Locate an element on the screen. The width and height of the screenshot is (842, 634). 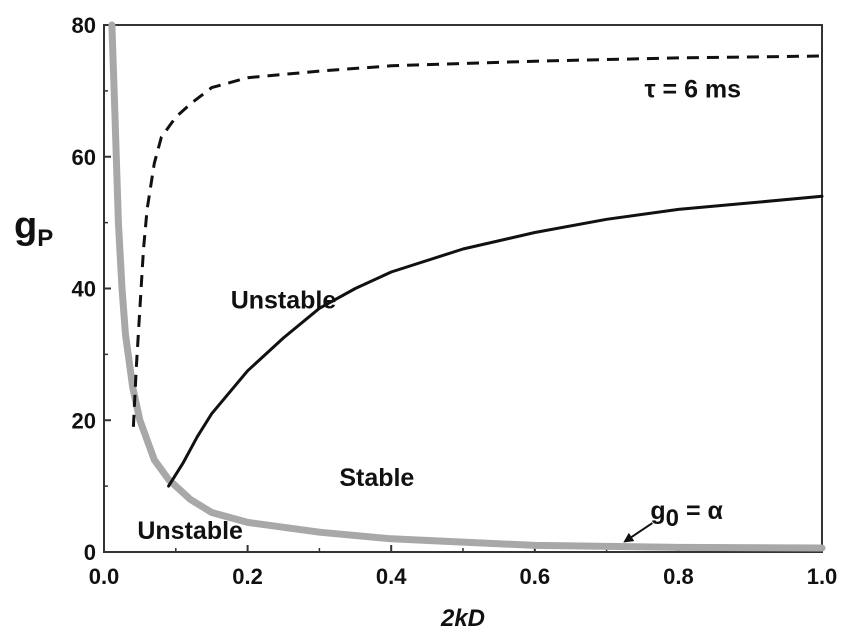
y-tick-label: 20 is located at coordinates (84, 420).